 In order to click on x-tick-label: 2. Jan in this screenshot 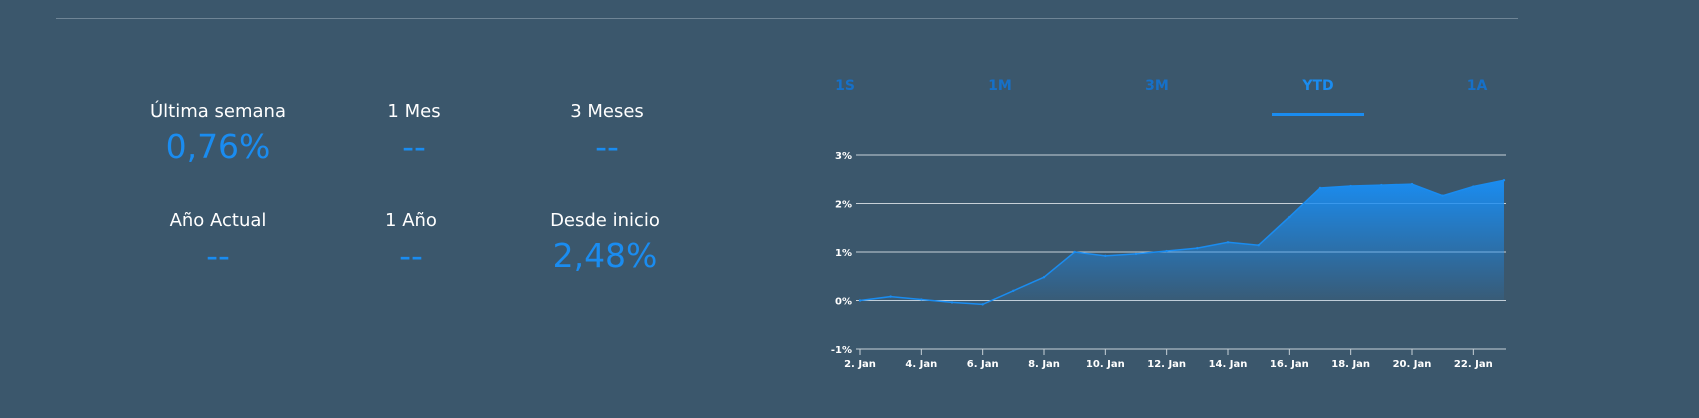, I will do `click(860, 364)`.